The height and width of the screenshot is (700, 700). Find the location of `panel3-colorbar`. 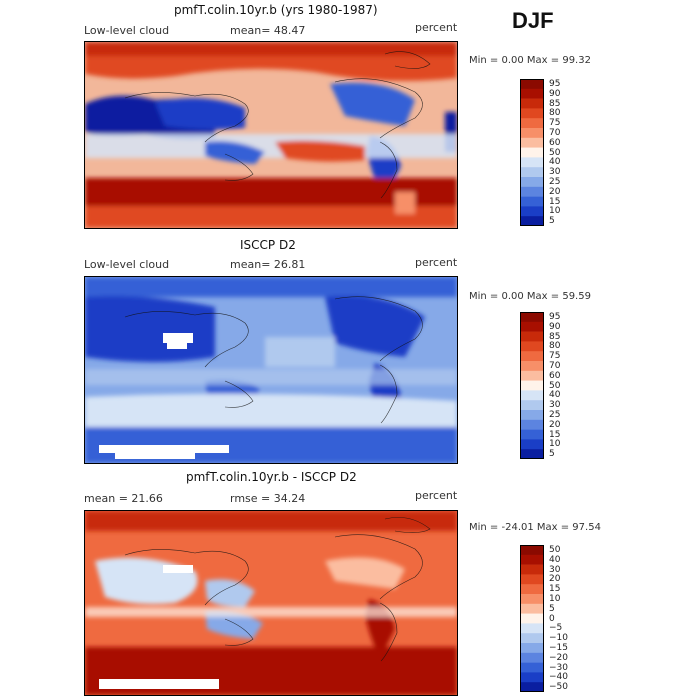

panel3-colorbar is located at coordinates (532, 619).